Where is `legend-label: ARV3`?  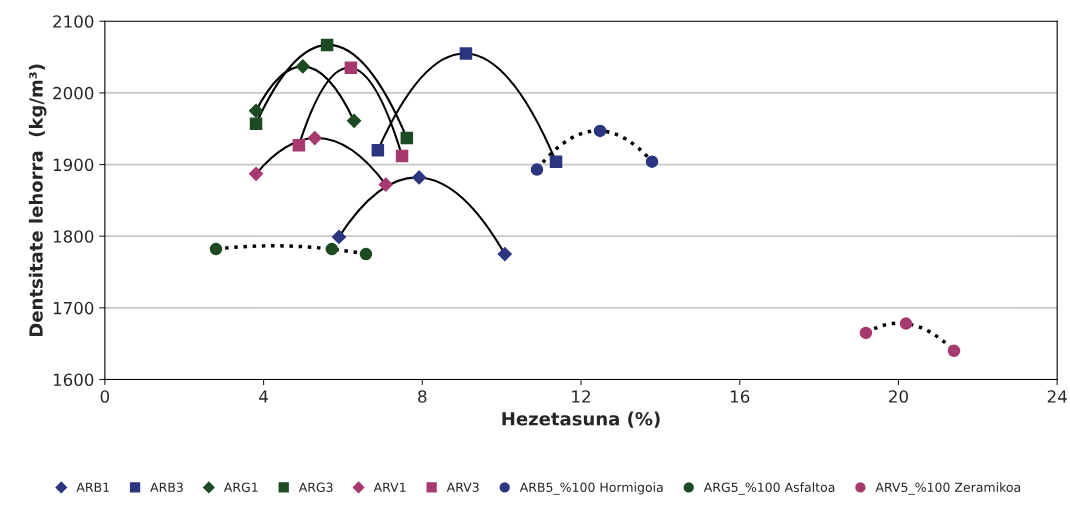 legend-label: ARV3 is located at coordinates (462, 487).